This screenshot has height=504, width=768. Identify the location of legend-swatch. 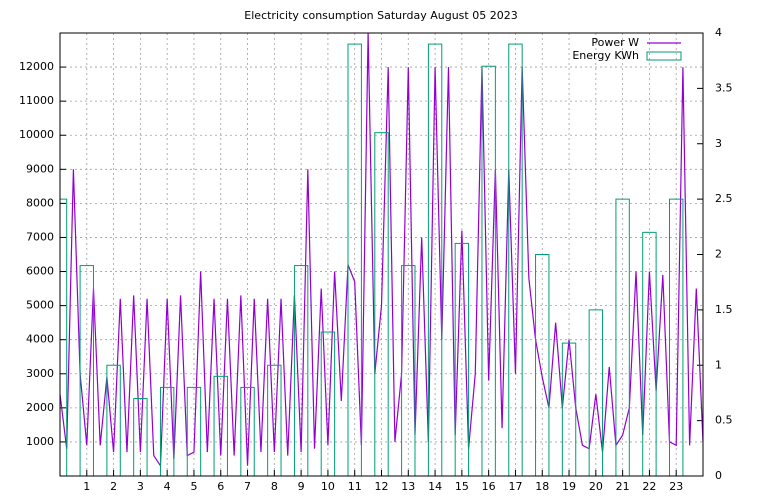
(664, 56).